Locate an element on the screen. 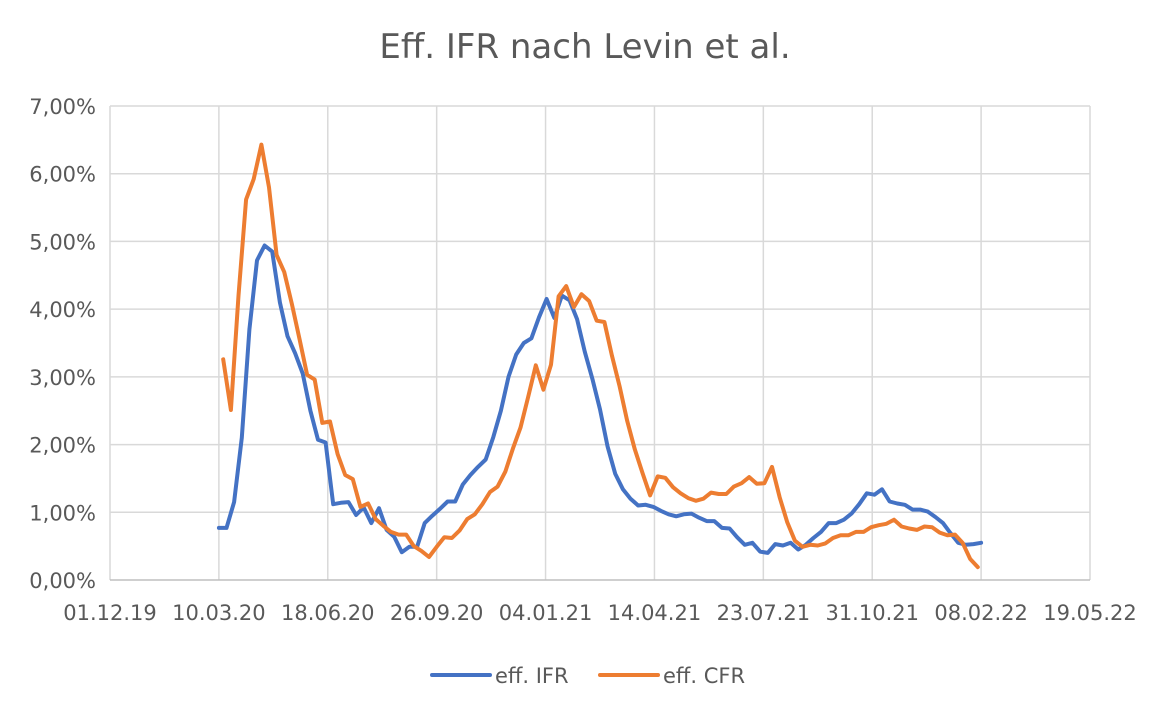 The height and width of the screenshot is (713, 1171). y-tick-label: 5,00% is located at coordinates (62, 242).